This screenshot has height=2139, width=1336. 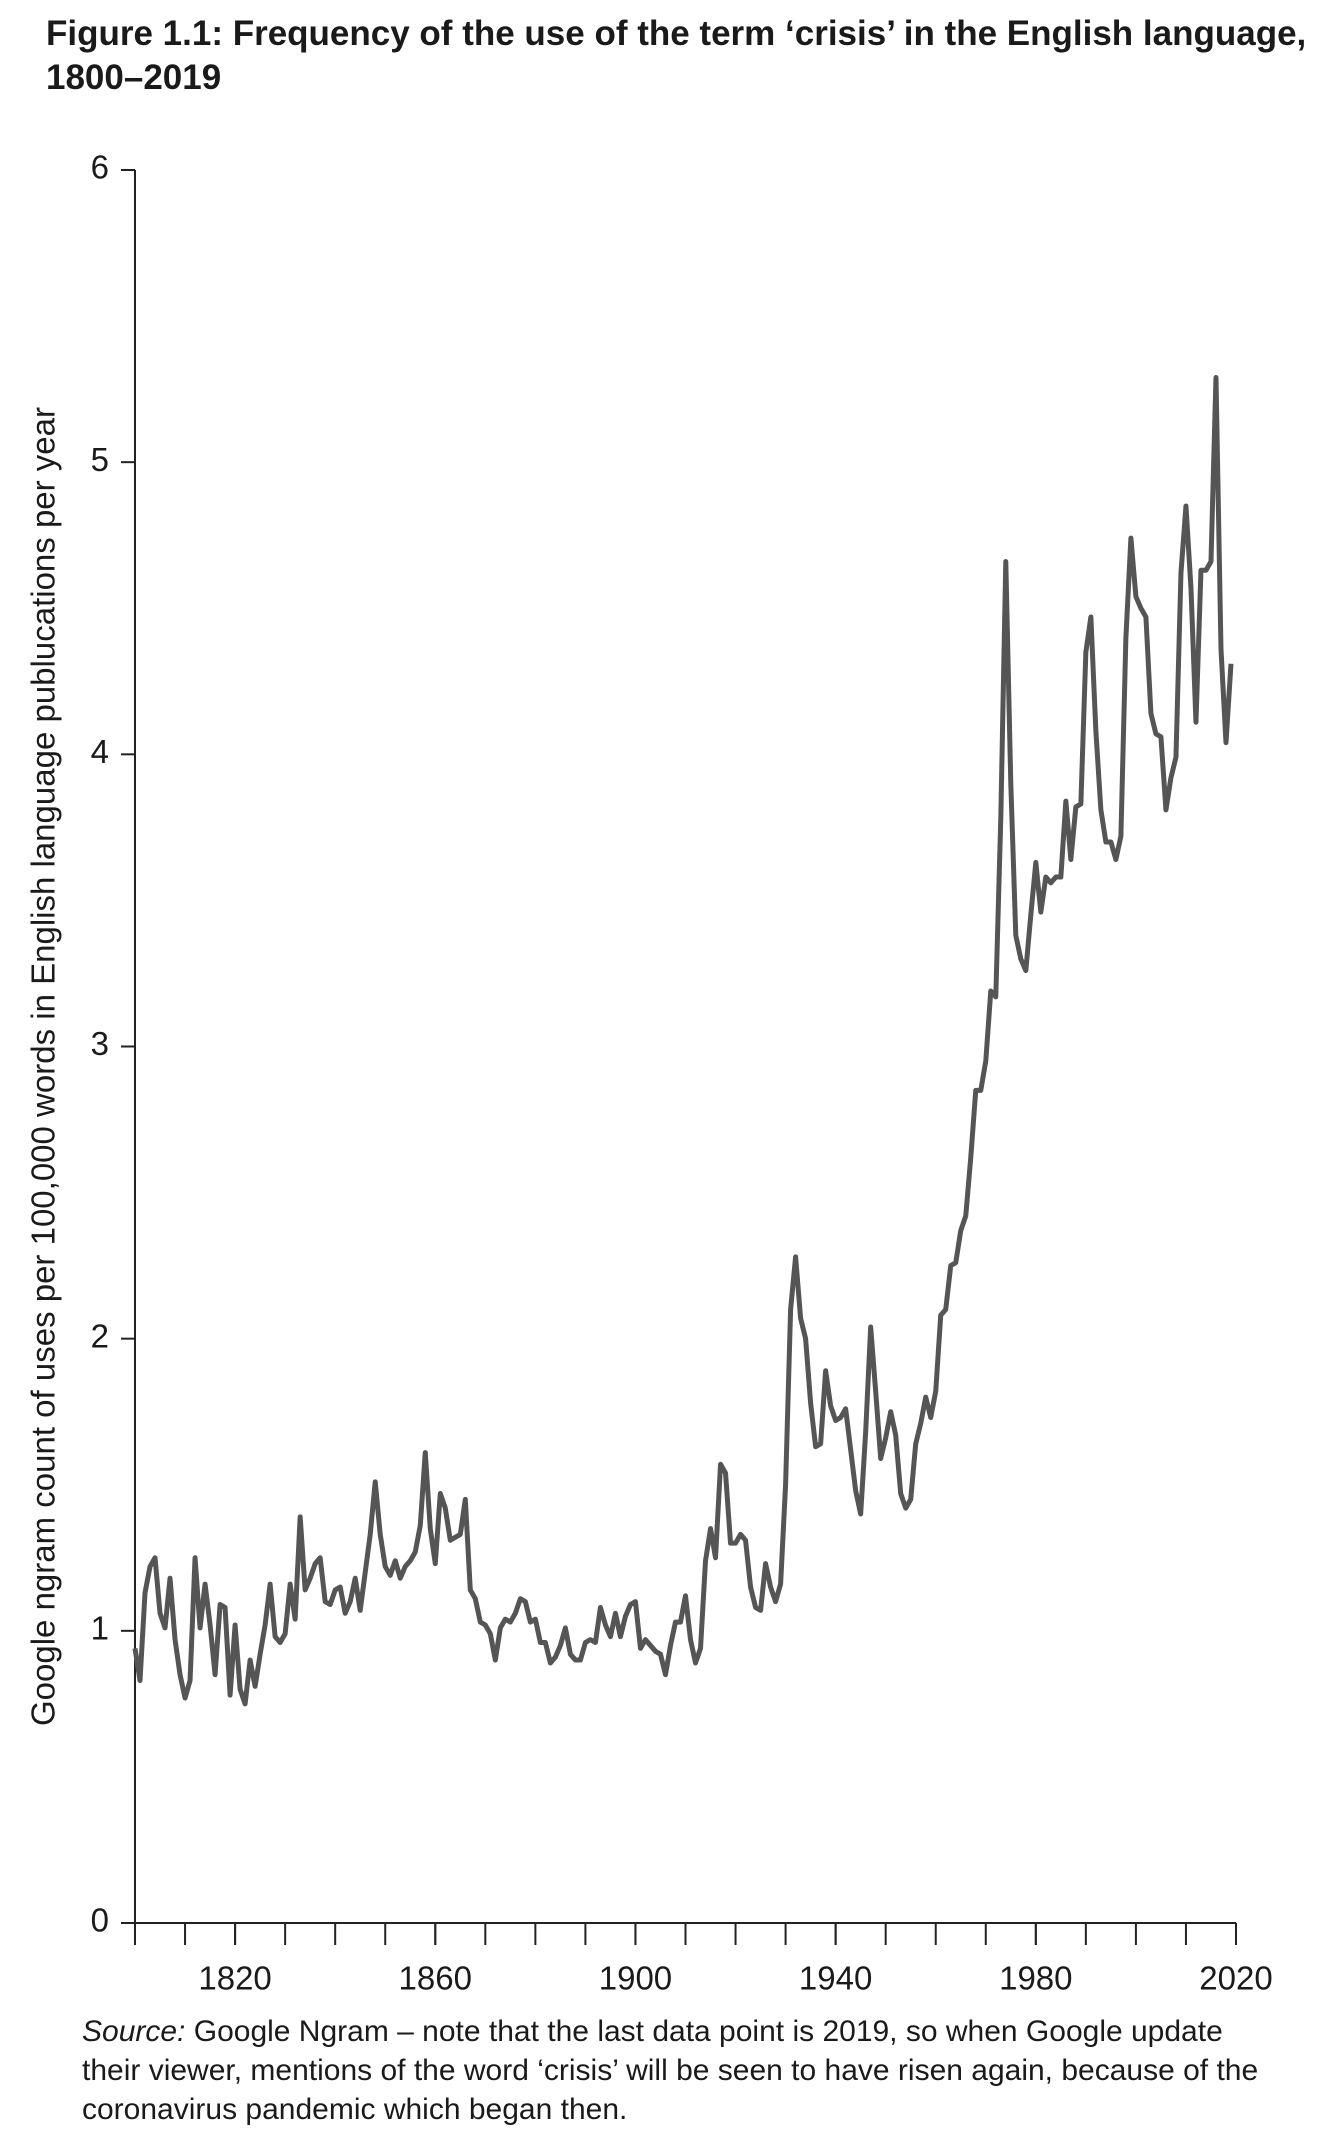 What do you see at coordinates (100, 751) in the screenshot?
I see `y-tick-label: 4` at bounding box center [100, 751].